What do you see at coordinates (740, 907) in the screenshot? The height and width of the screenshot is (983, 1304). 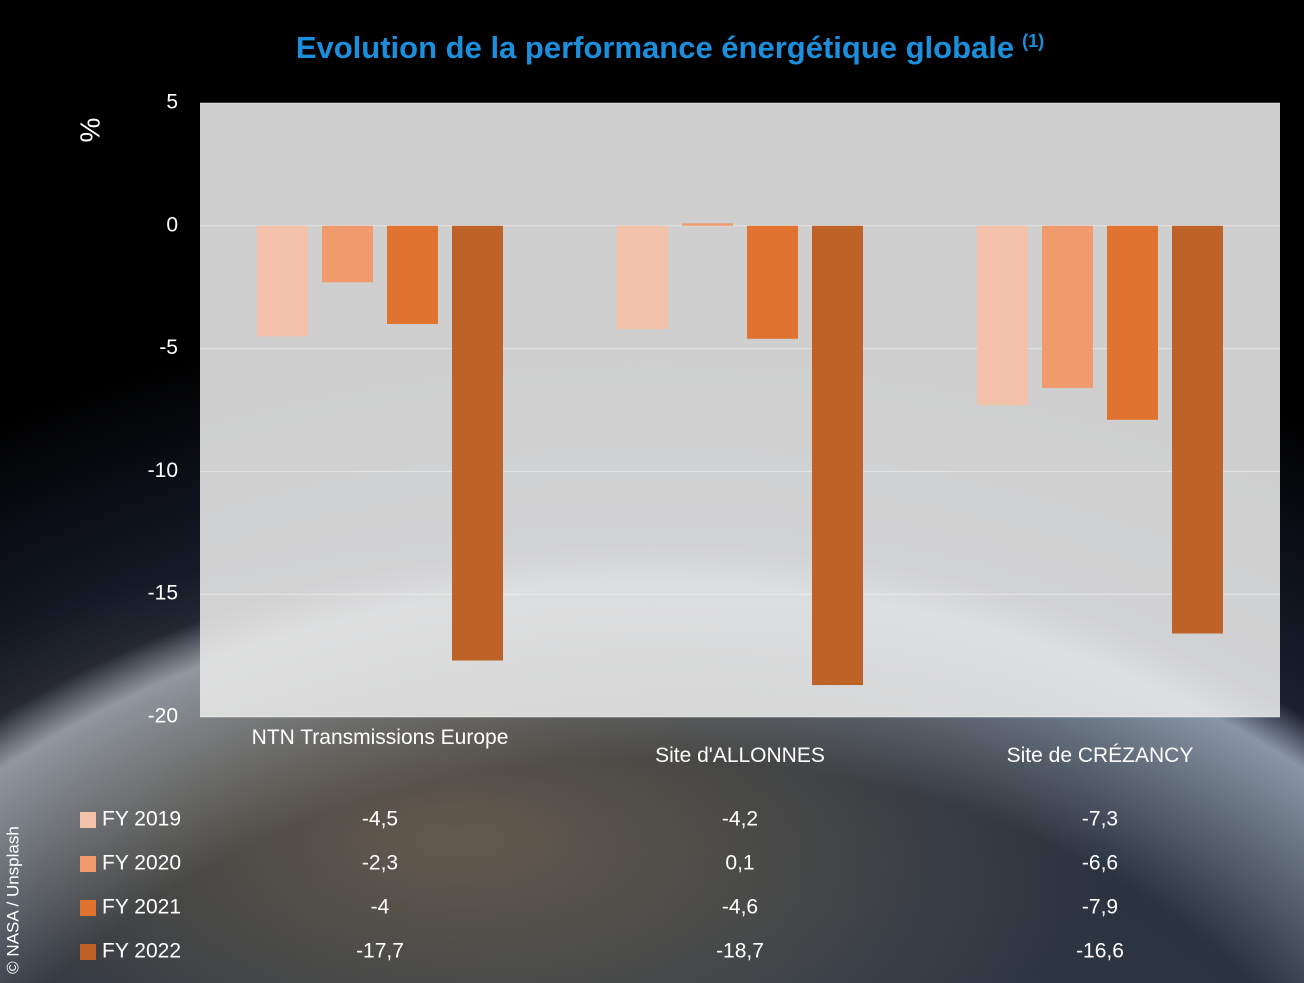 I see `value-label: -4,6` at bounding box center [740, 907].